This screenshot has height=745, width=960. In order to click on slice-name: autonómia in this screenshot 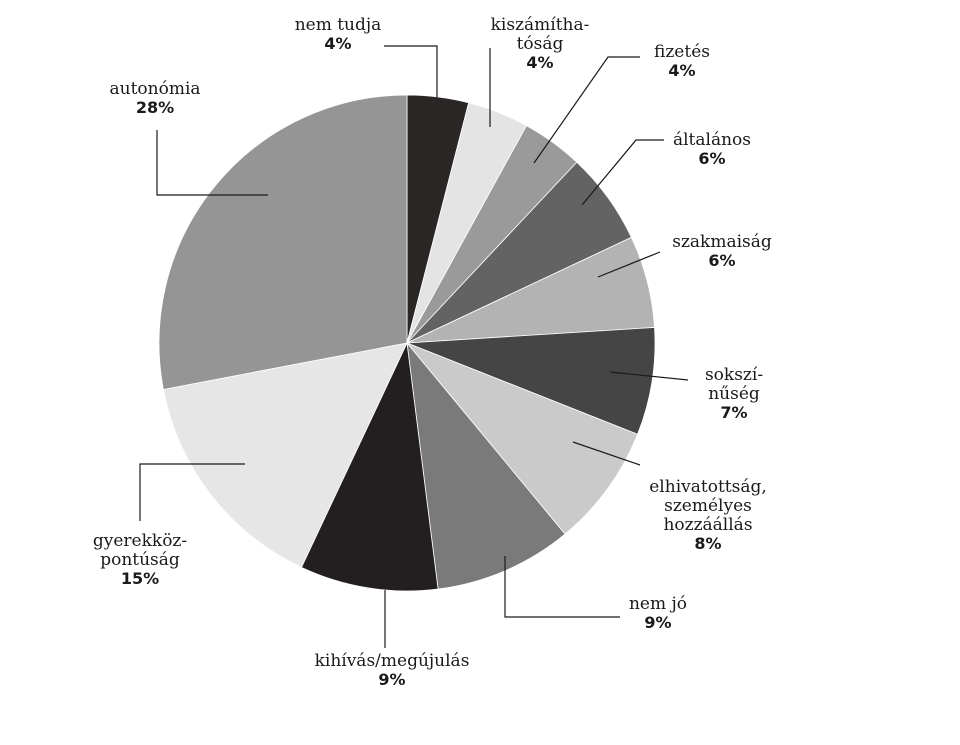, I will do `click(154, 89)`.